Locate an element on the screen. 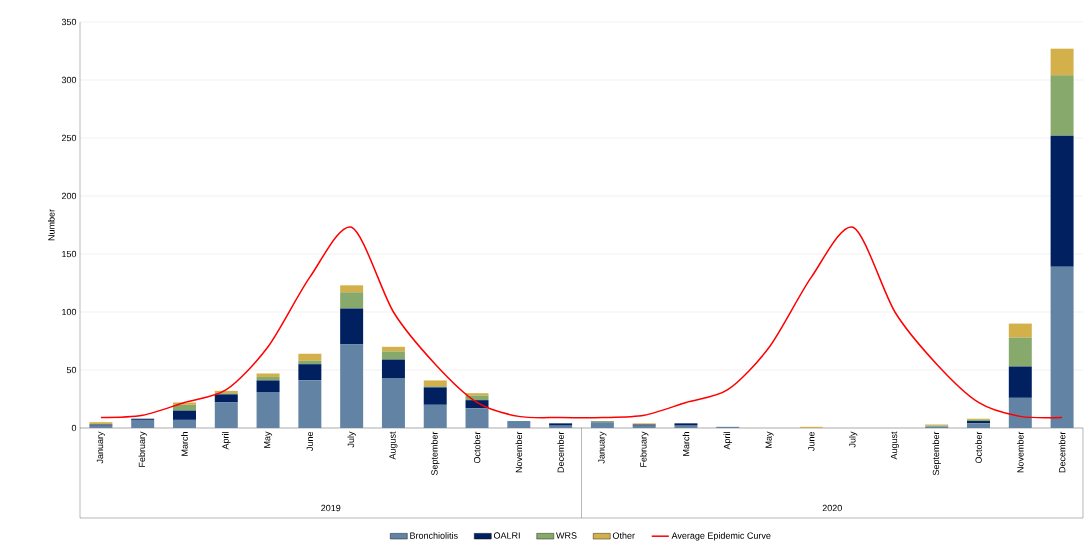  y-tick-label: 250 is located at coordinates (69, 138).